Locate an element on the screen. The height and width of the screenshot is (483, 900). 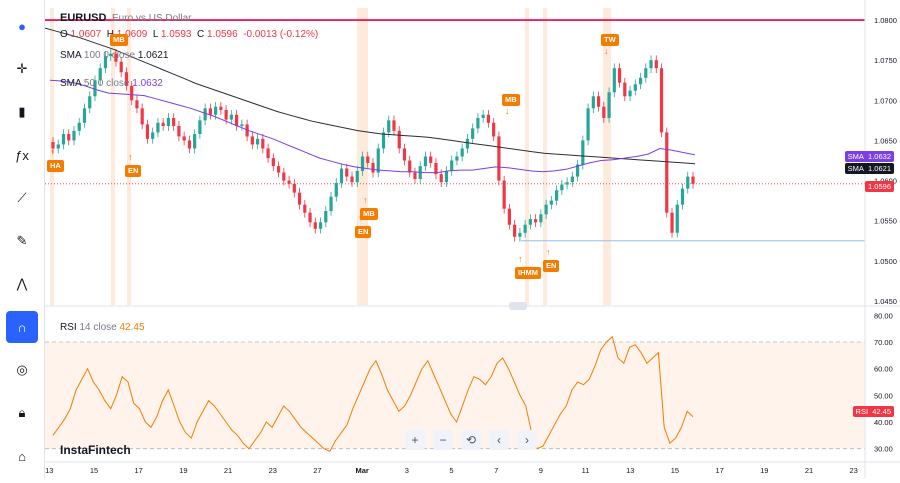
sma100-tag-value: 1.0621 is located at coordinates (879, 168).